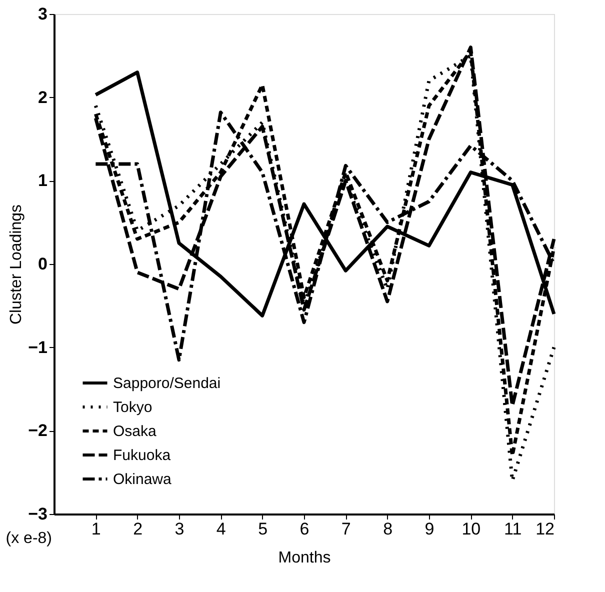 The image size is (605, 592). What do you see at coordinates (29, 538) in the screenshot?
I see `text: (x e-8)` at bounding box center [29, 538].